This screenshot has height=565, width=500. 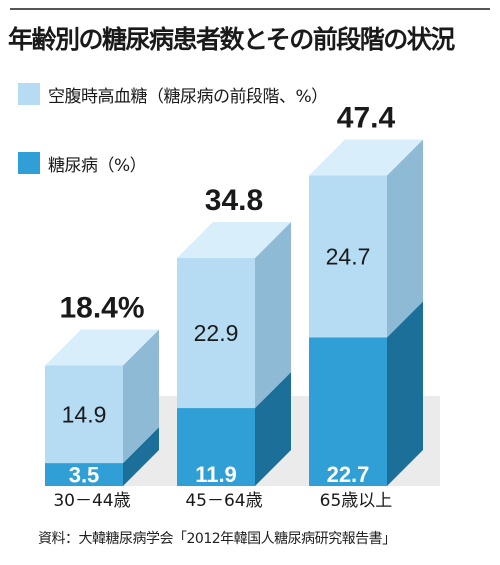 I want to click on legend-label-prediabetes: 空腹時高血糖（糖尿病の前段階、%）, so click(x=188, y=96).